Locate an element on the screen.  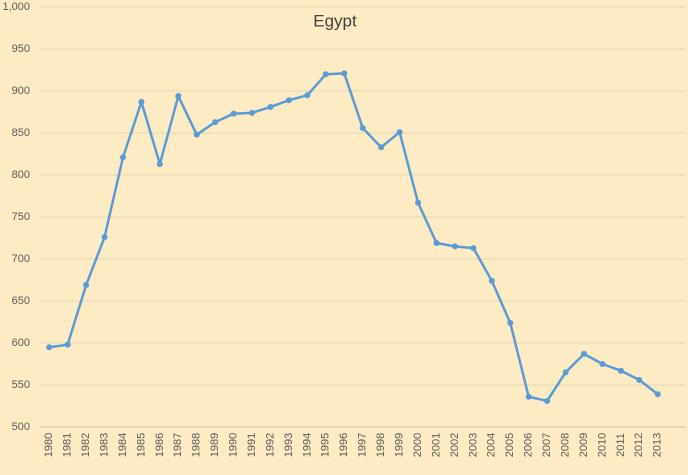
x-tick-label: 2002 is located at coordinates (455, 445).